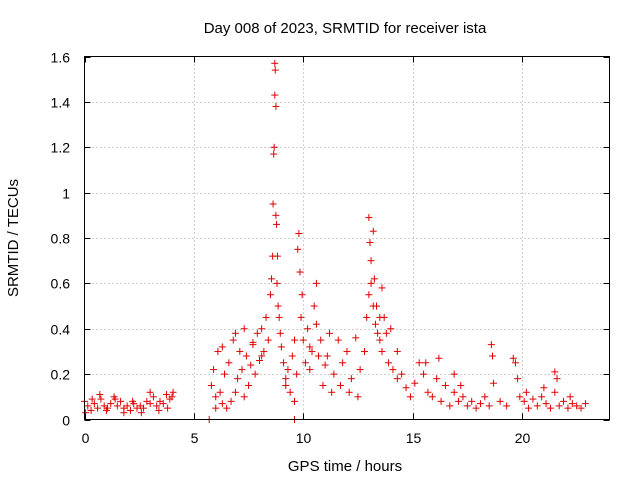 This screenshot has height=480, width=640. What do you see at coordinates (13, 238) in the screenshot?
I see `y-axis-label: SRMTID / TECUs` at bounding box center [13, 238].